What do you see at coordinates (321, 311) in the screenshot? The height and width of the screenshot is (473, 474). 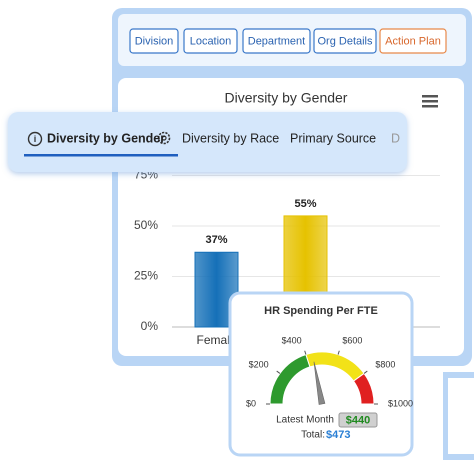 I see `gauge-title: HR Spending Per FTE` at bounding box center [321, 311].